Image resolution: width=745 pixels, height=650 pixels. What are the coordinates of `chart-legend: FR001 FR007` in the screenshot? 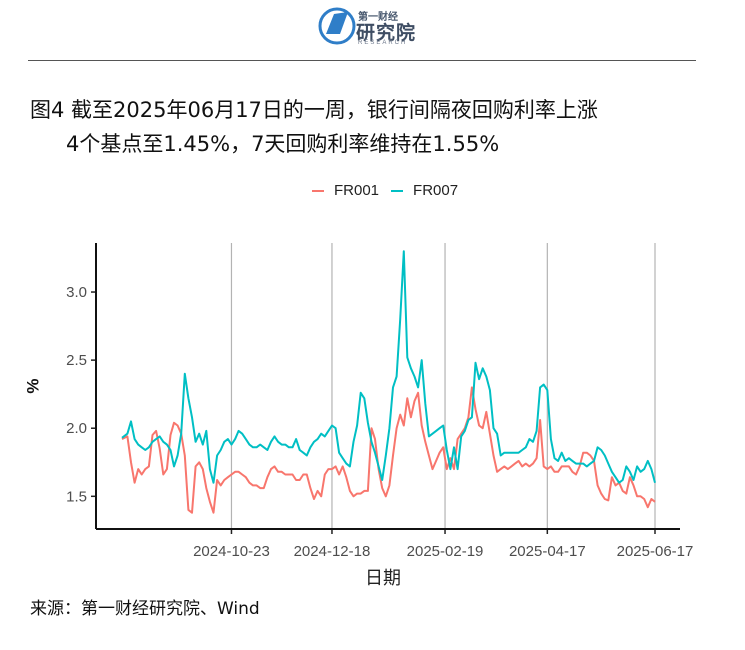 It's located at (391, 190).